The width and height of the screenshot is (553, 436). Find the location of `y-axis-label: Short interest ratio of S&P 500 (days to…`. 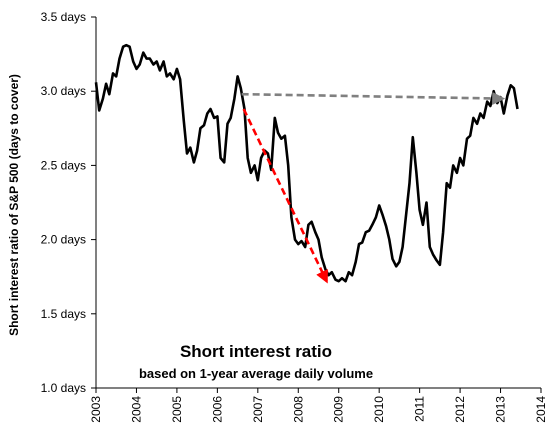

y-axis-label: Short interest ratio of S&P 500 (days to… is located at coordinates (14, 205).